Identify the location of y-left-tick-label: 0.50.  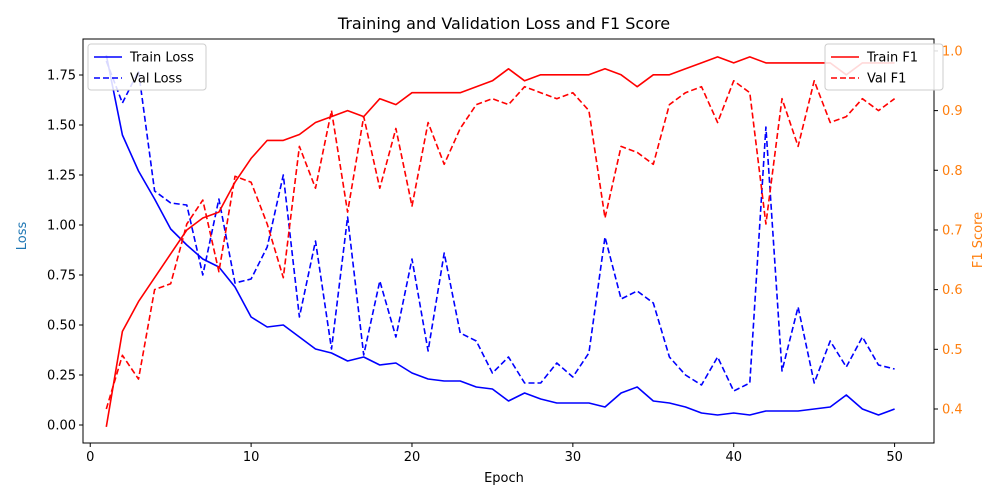
(61, 326).